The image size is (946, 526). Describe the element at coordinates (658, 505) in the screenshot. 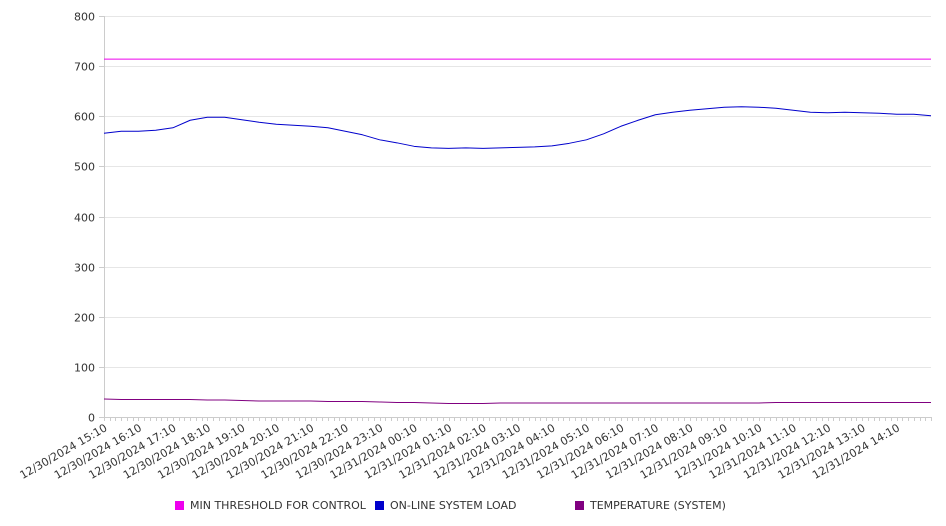

I see `legend-label-temperature: TEMPERATURE (SYSTEM)` at that location.